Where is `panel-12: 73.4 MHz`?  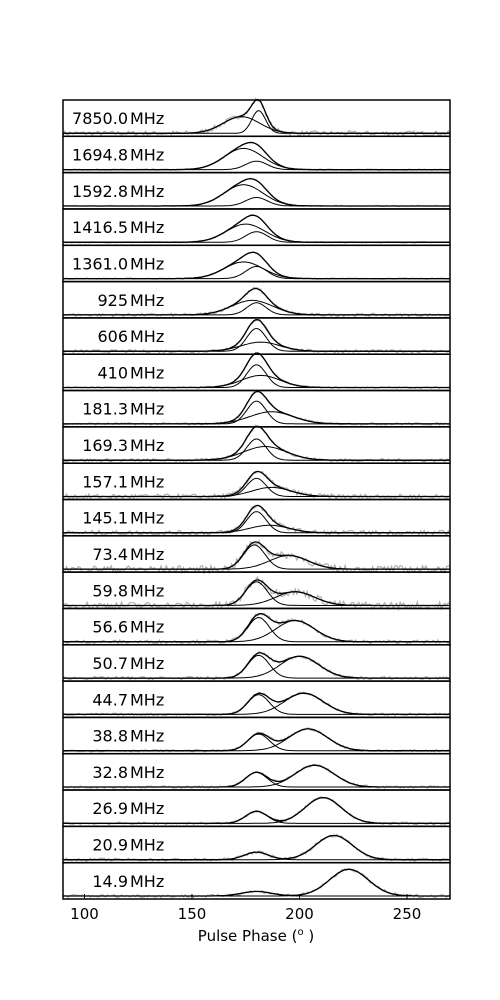
panel-12: 73.4 MHz is located at coordinates (256, 555).